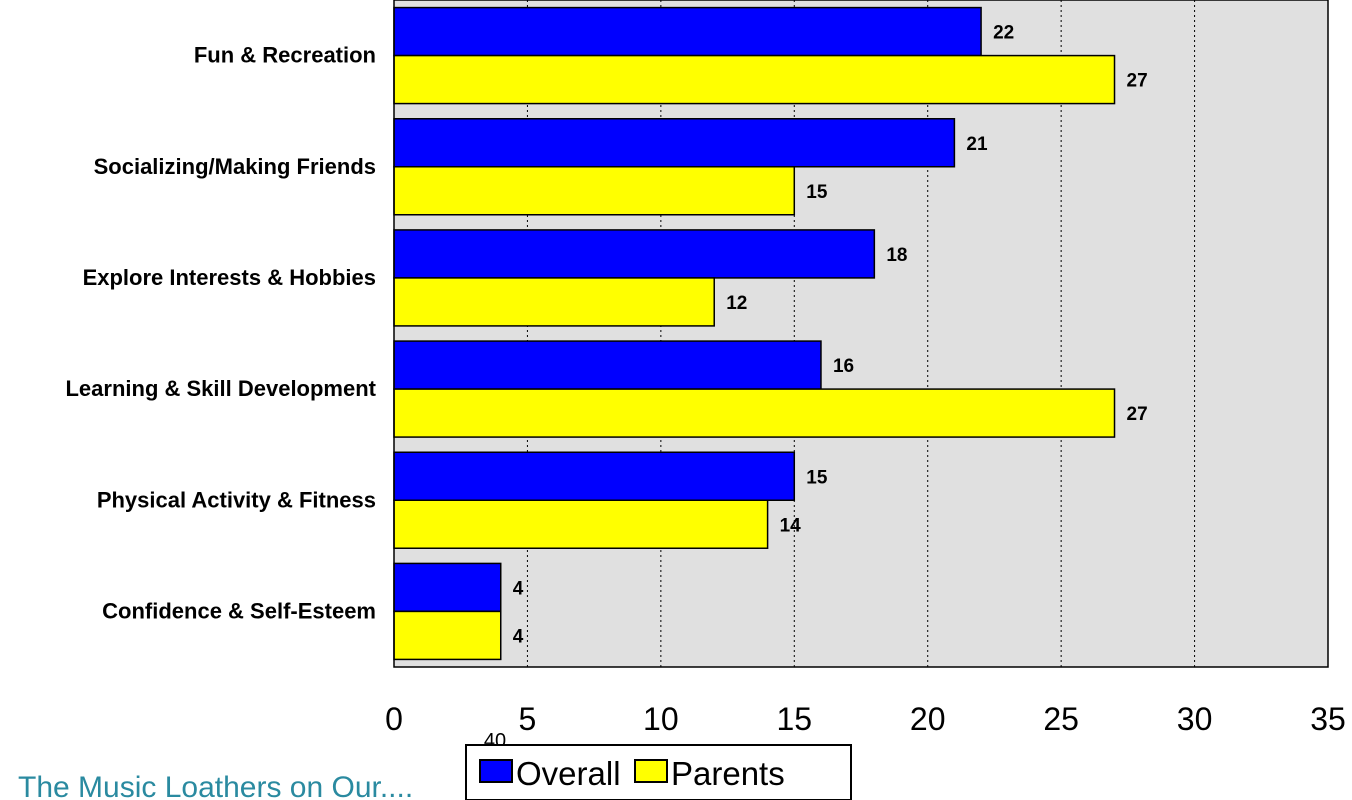 The width and height of the screenshot is (1352, 800). I want to click on x-tick-label: 30, so click(1195, 719).